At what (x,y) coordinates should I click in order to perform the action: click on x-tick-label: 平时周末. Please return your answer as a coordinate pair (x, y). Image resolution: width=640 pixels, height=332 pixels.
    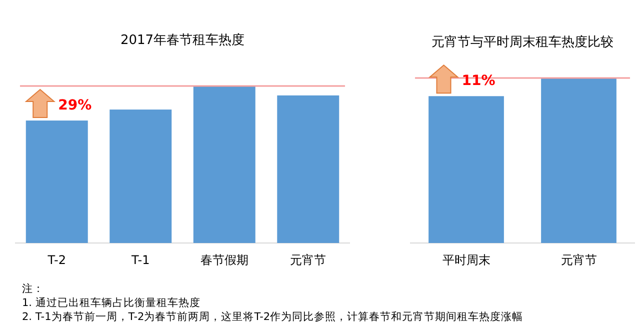
    Looking at the image, I should click on (466, 260).